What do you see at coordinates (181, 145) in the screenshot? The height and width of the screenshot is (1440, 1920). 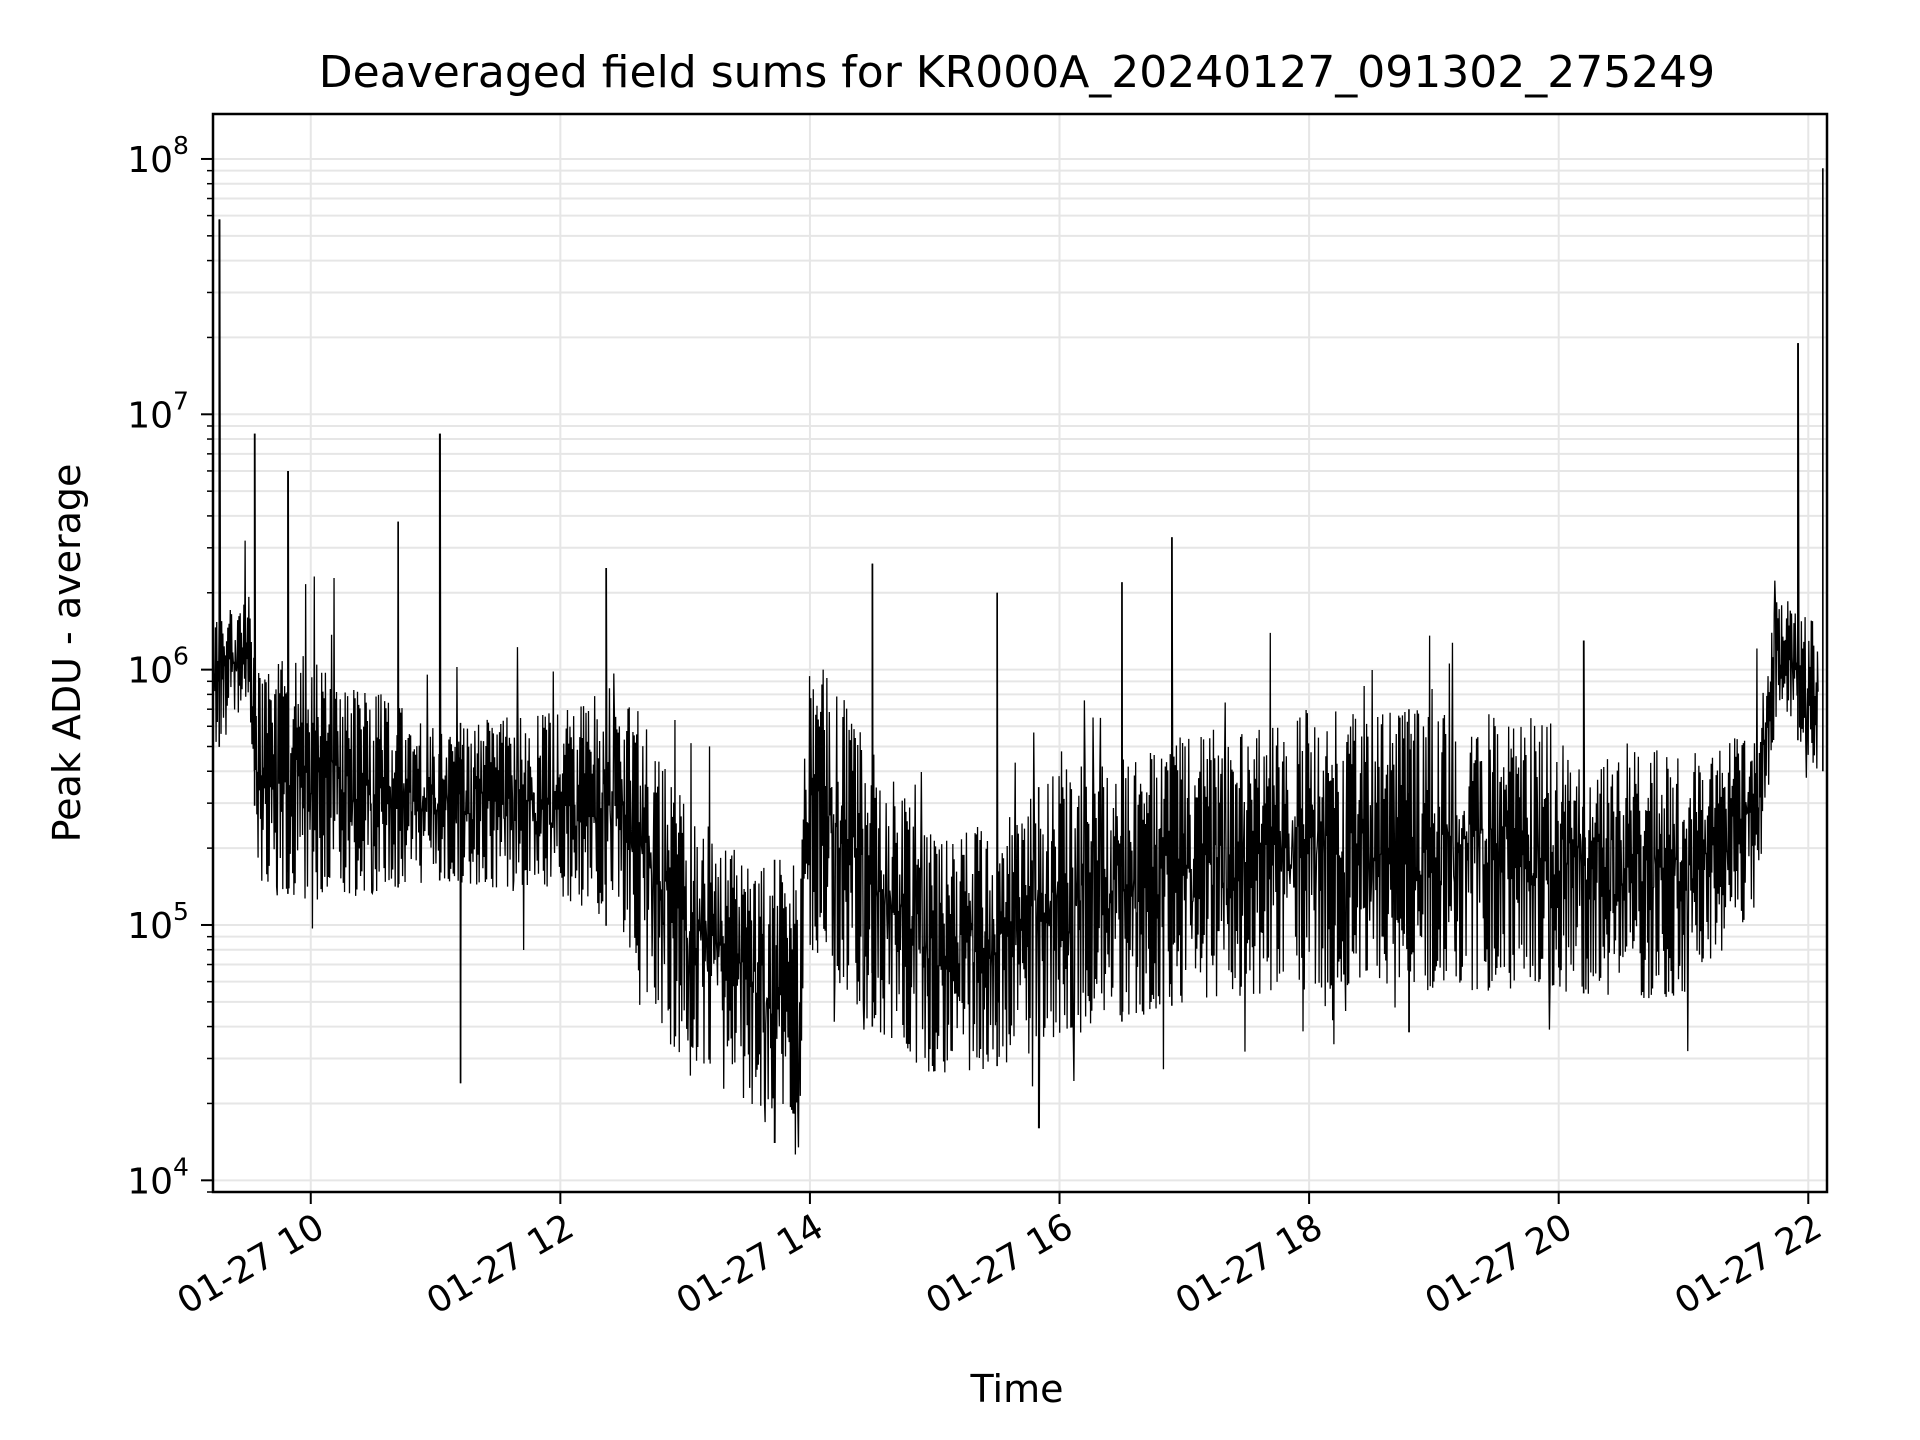 I see `y-tick-exponent: 8` at bounding box center [181, 145].